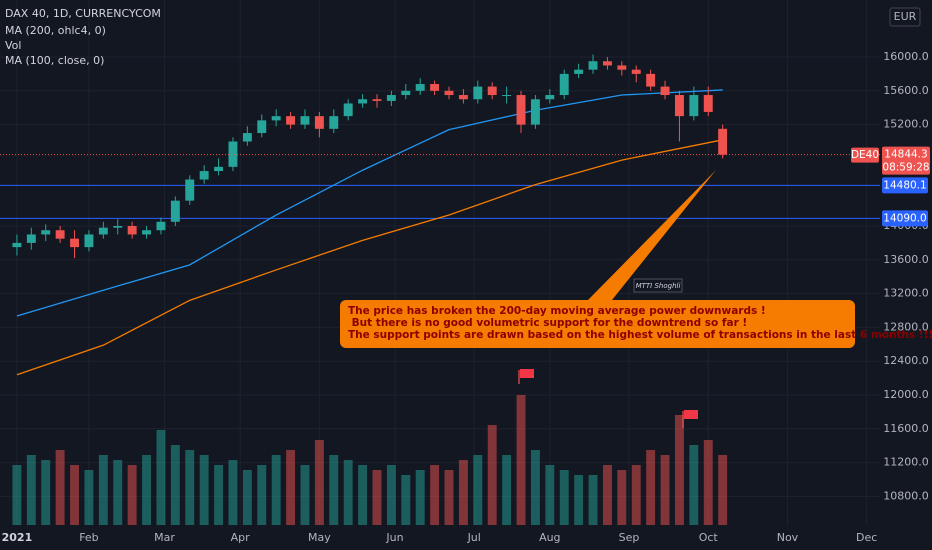 The image size is (932, 550). I want to click on y-tick-label: 12400.0, so click(906, 360).